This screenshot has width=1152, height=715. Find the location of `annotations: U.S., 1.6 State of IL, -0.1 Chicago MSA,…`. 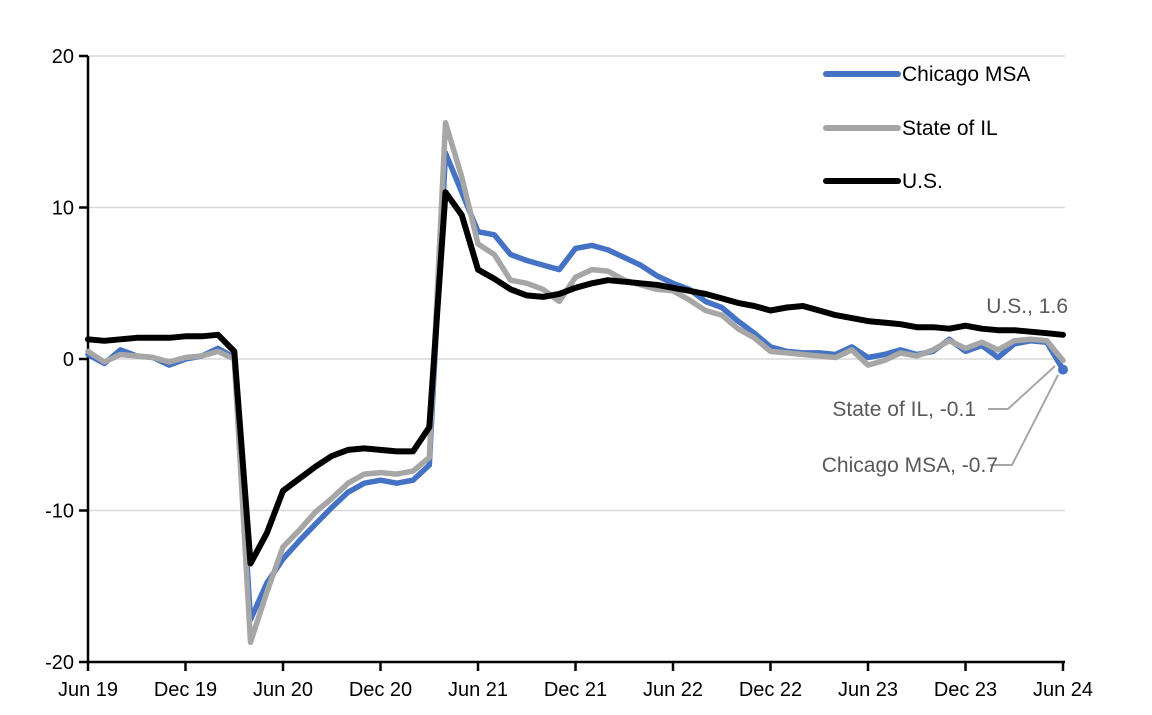

annotations: U.S., 1.6 State of IL, -0.1 Chicago MSA,… is located at coordinates (945, 386).